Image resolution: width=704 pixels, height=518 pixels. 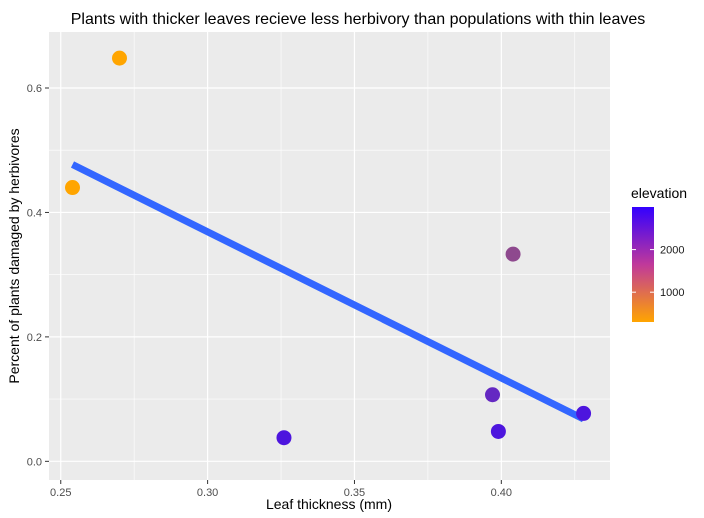 What do you see at coordinates (643, 264) in the screenshot?
I see `legend-colorbar` at bounding box center [643, 264].